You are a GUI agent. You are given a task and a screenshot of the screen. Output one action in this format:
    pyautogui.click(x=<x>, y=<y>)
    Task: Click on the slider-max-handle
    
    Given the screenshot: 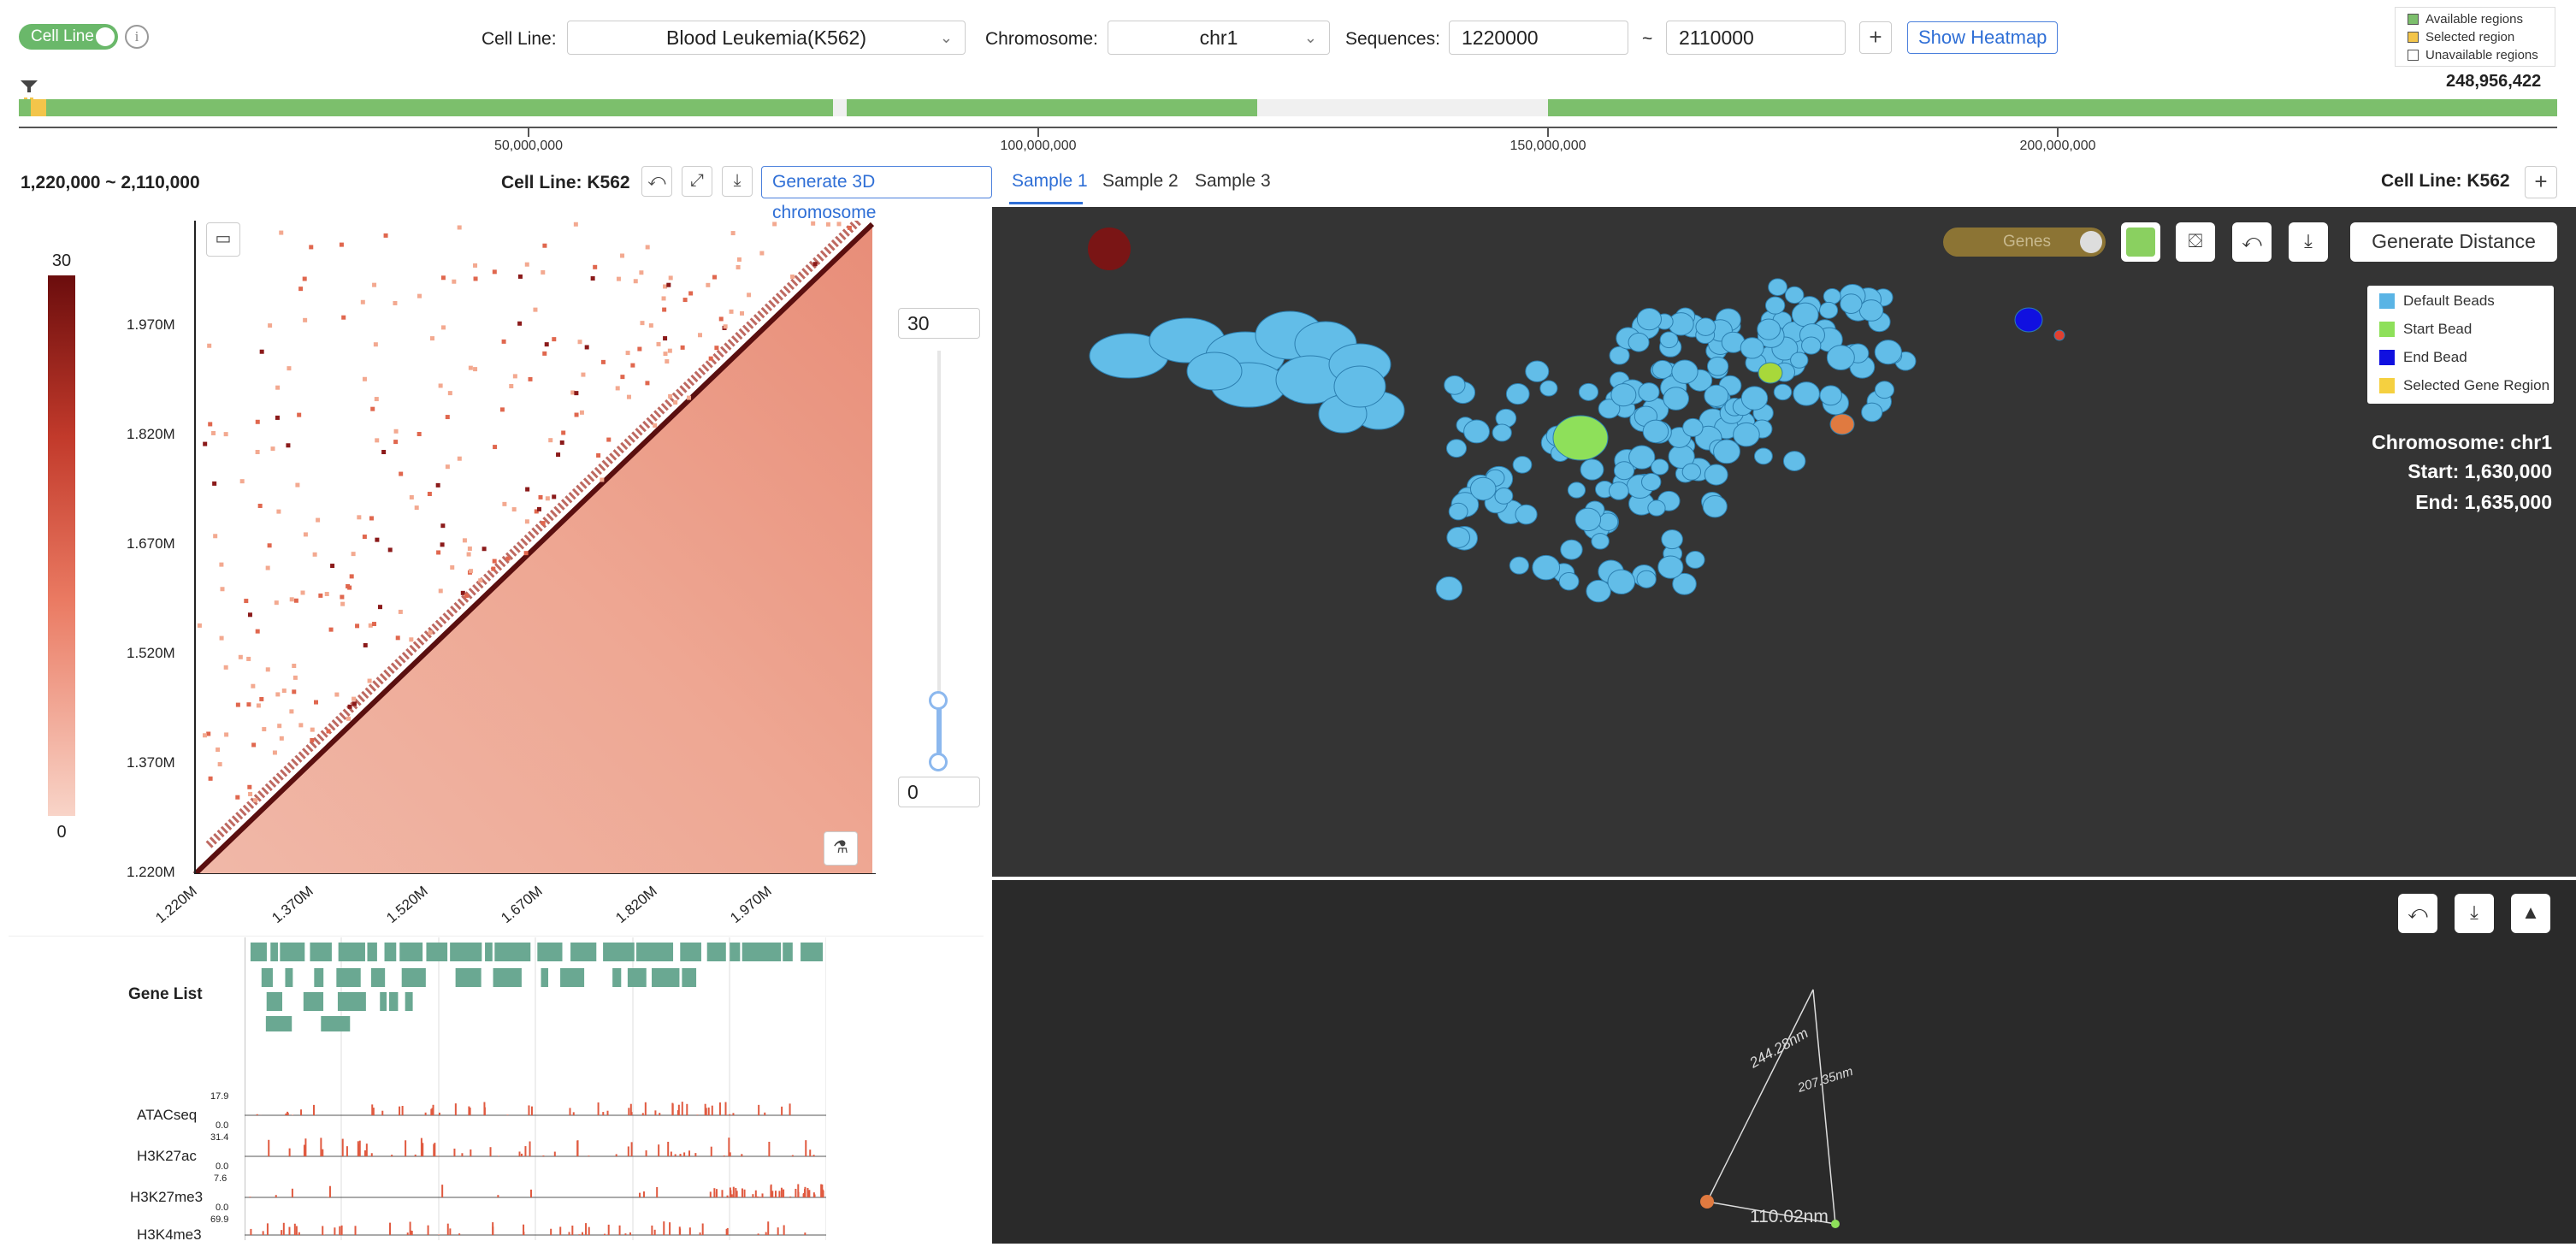 What is the action you would take?
    pyautogui.click(x=938, y=700)
    